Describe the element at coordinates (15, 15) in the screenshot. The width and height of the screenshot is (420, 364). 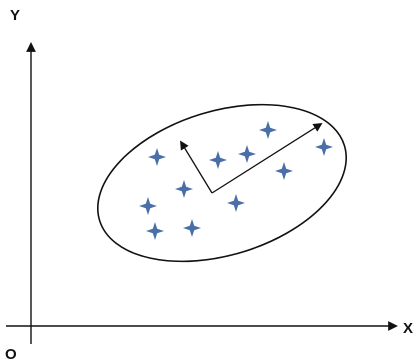
I see `y-axis-label: Y` at that location.